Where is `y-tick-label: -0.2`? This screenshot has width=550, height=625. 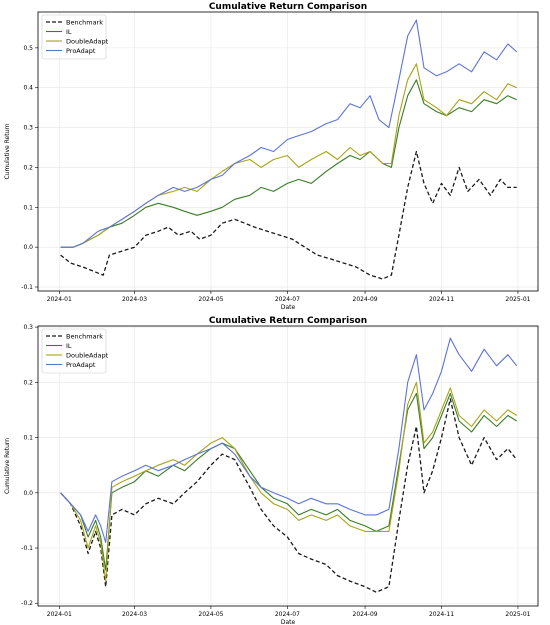 y-tick-label: -0.2 is located at coordinates (27, 603).